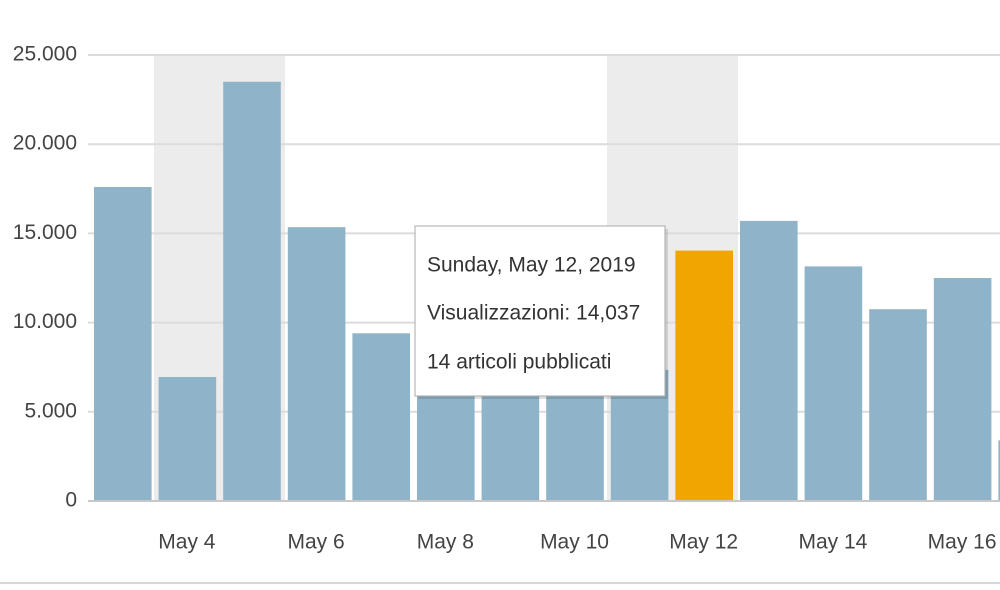 This screenshot has width=1000, height=590. Describe the element at coordinates (45, 321) in the screenshot. I see `y-tick-label: 10.000` at that location.